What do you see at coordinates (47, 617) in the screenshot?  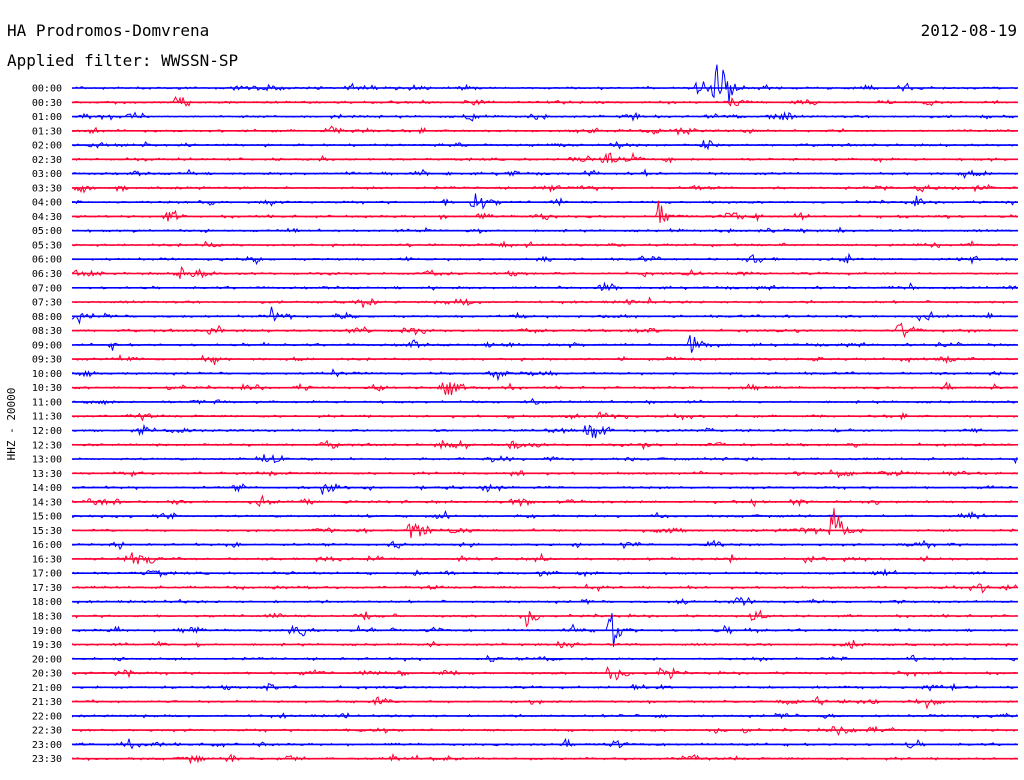 I see `y-tick-label: 18:30` at bounding box center [47, 617].